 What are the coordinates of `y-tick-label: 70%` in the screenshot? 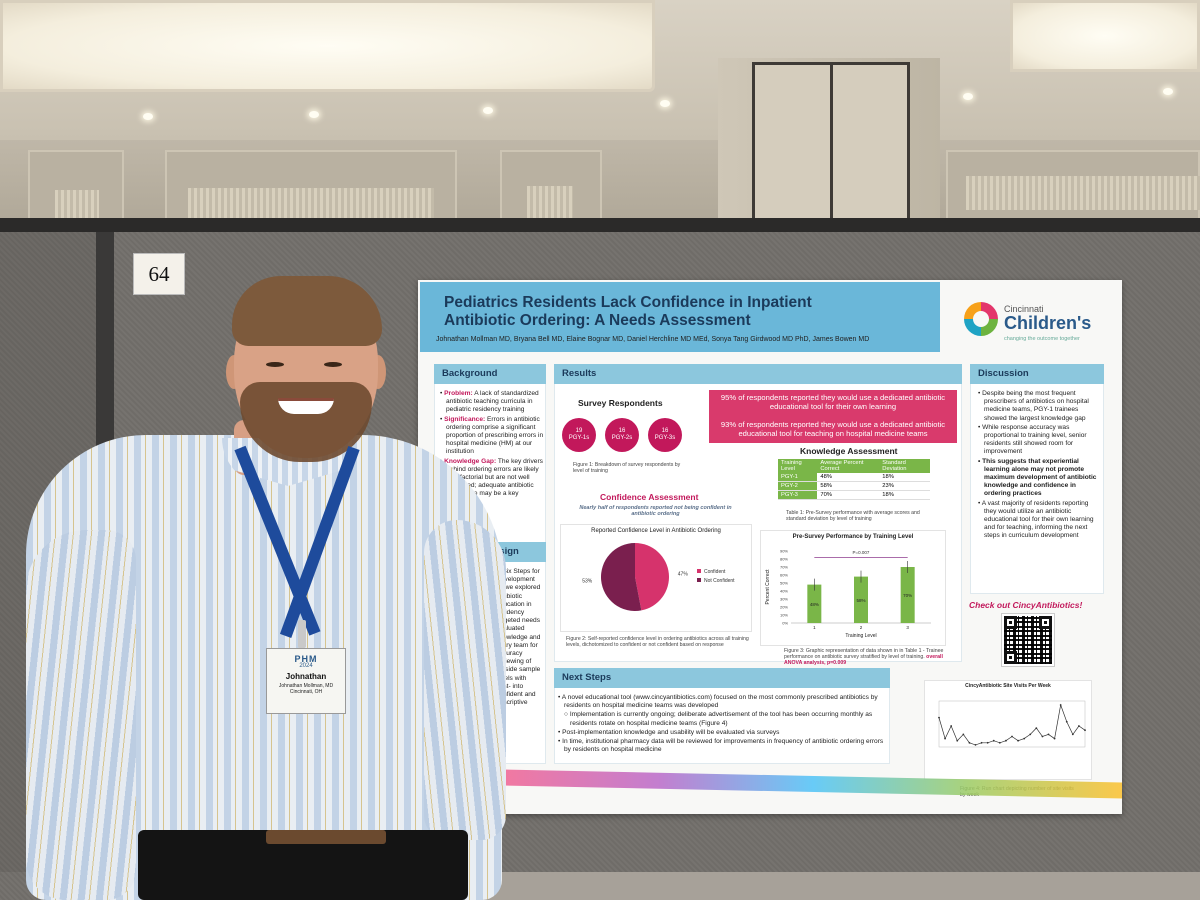 It's located at (784, 567).